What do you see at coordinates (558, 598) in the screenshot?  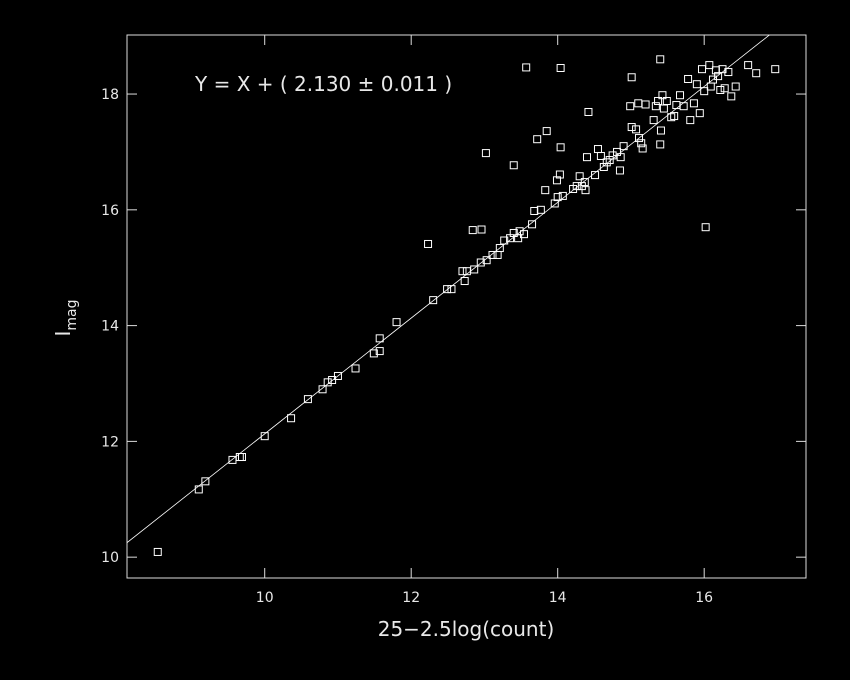 I see `x-tick-label: 14` at bounding box center [558, 598].